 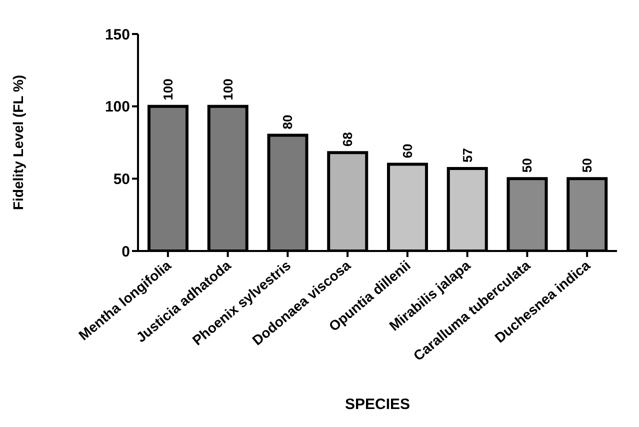 What do you see at coordinates (348, 139) in the screenshot?
I see `data-label: 68` at bounding box center [348, 139].